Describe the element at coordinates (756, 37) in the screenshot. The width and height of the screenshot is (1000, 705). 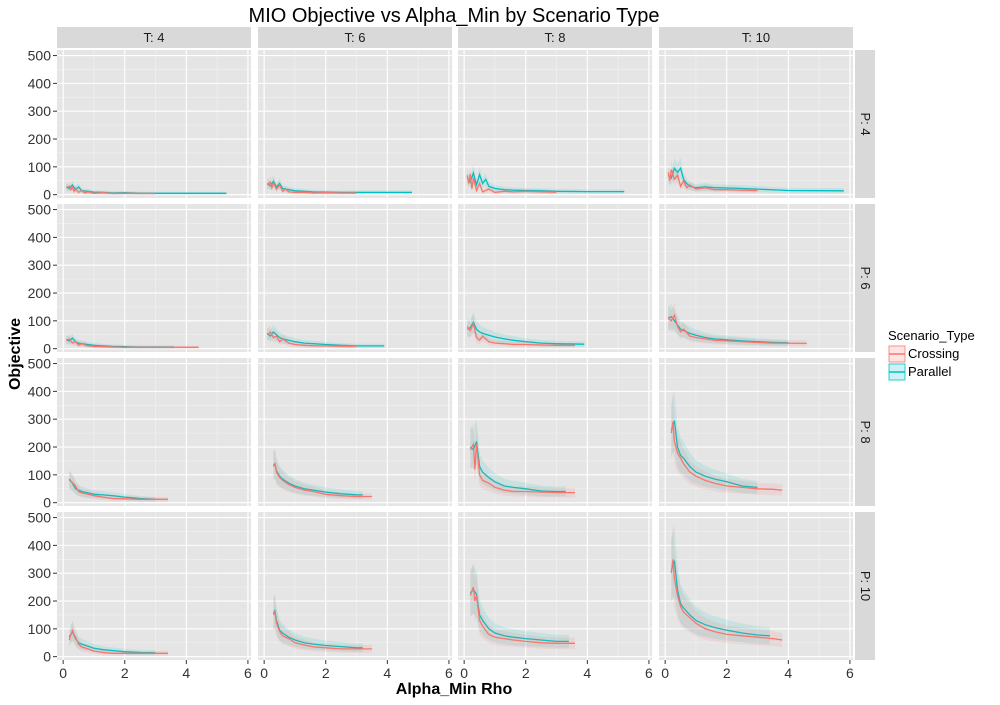
I see `col-strip-label: T: 10` at that location.